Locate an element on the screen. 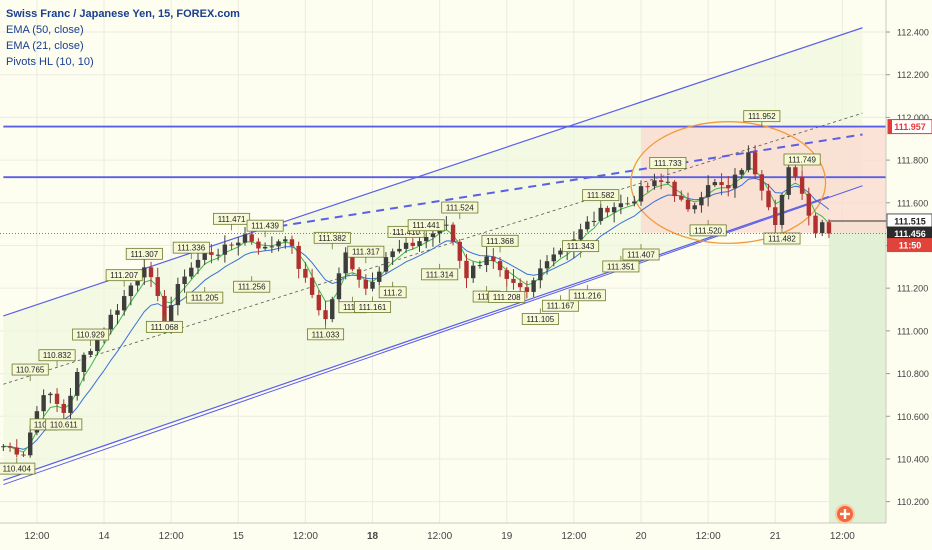  price-axis-label: 112.000 is located at coordinates (913, 118).